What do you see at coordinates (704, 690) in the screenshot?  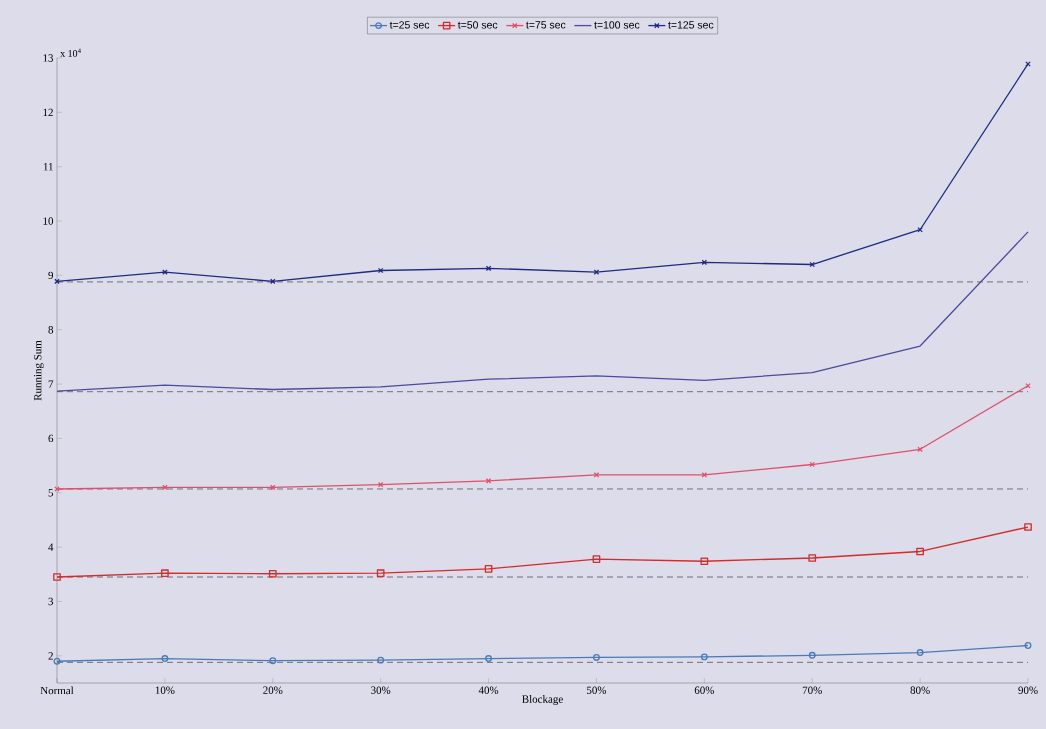 I see `x-tick-label: 60%` at bounding box center [704, 690].